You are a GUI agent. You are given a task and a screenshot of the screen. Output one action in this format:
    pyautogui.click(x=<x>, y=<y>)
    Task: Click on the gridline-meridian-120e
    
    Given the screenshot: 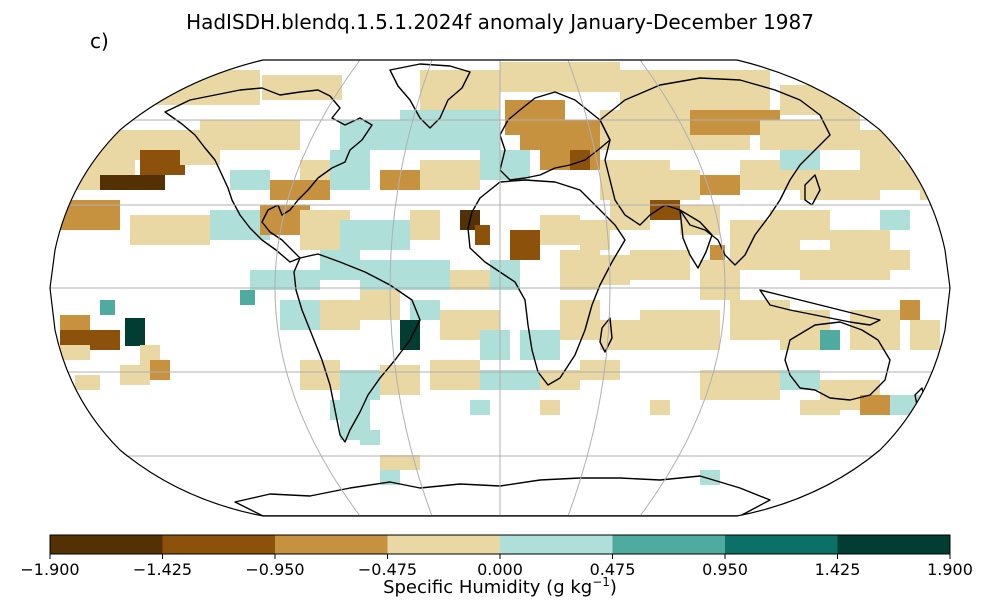 What is the action you would take?
    pyautogui.click(x=682, y=288)
    